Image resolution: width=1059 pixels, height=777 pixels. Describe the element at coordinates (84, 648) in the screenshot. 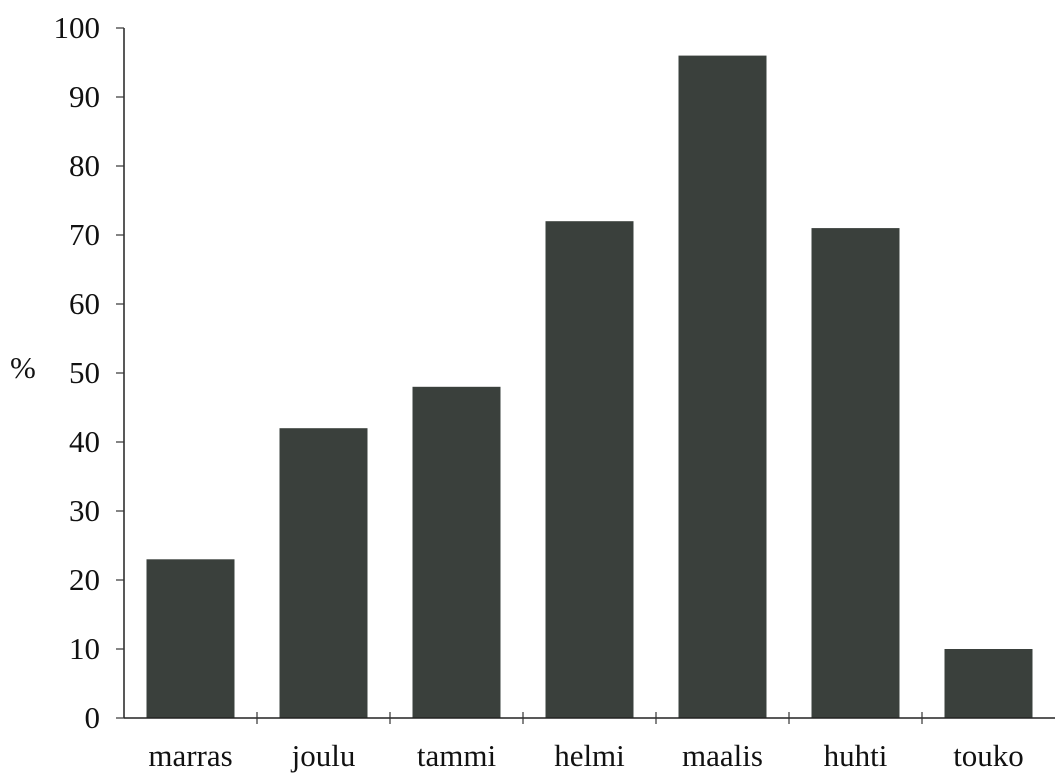

I see `y-tick-label: 10` at that location.